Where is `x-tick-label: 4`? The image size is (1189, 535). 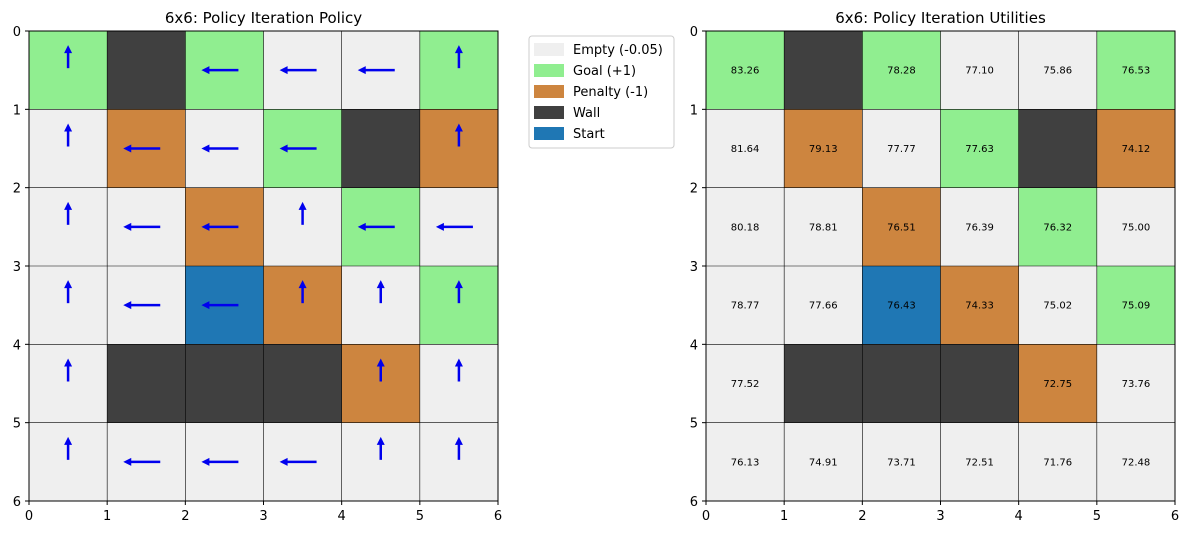 x-tick-label: 4 is located at coordinates (342, 516).